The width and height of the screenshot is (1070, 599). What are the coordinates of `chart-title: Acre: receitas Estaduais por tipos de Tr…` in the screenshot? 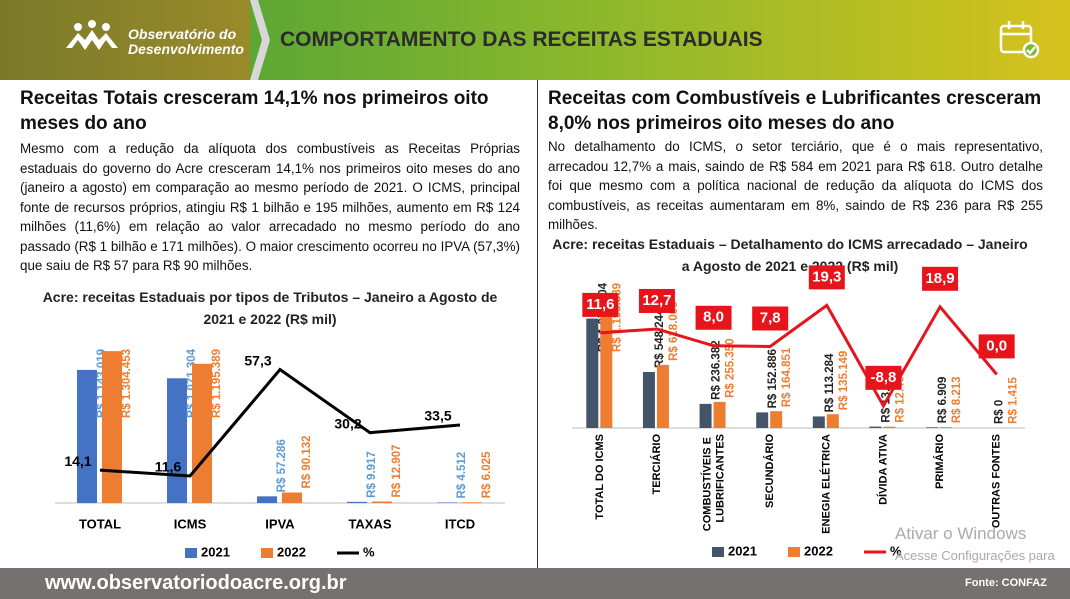 It's located at (270, 308).